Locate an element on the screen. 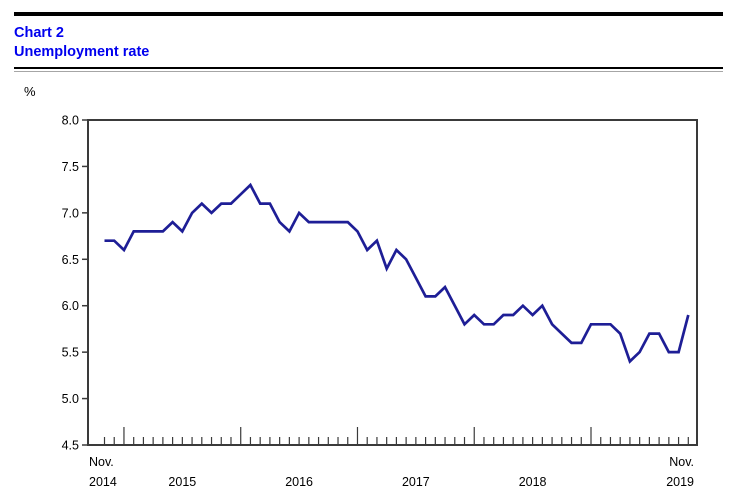 This screenshot has width=737, height=504. chart-number-label: Chart 2 is located at coordinates (39, 33).